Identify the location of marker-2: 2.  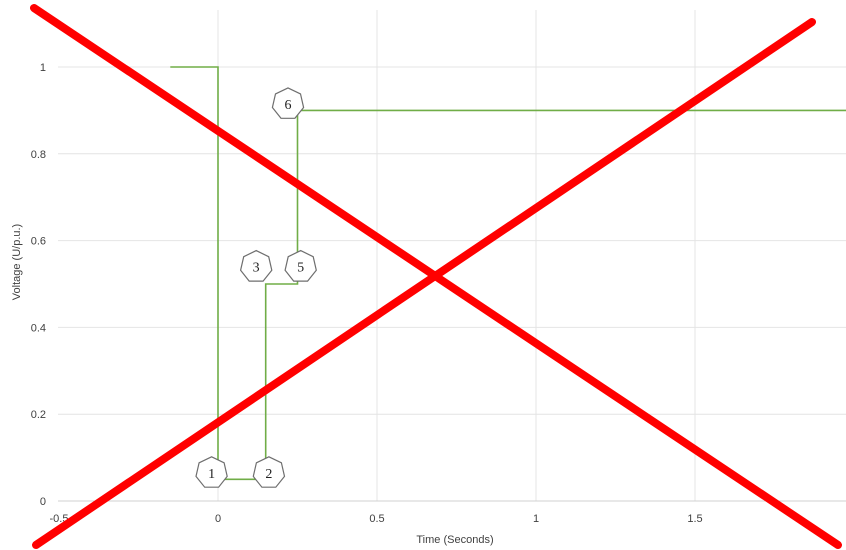
(269, 472).